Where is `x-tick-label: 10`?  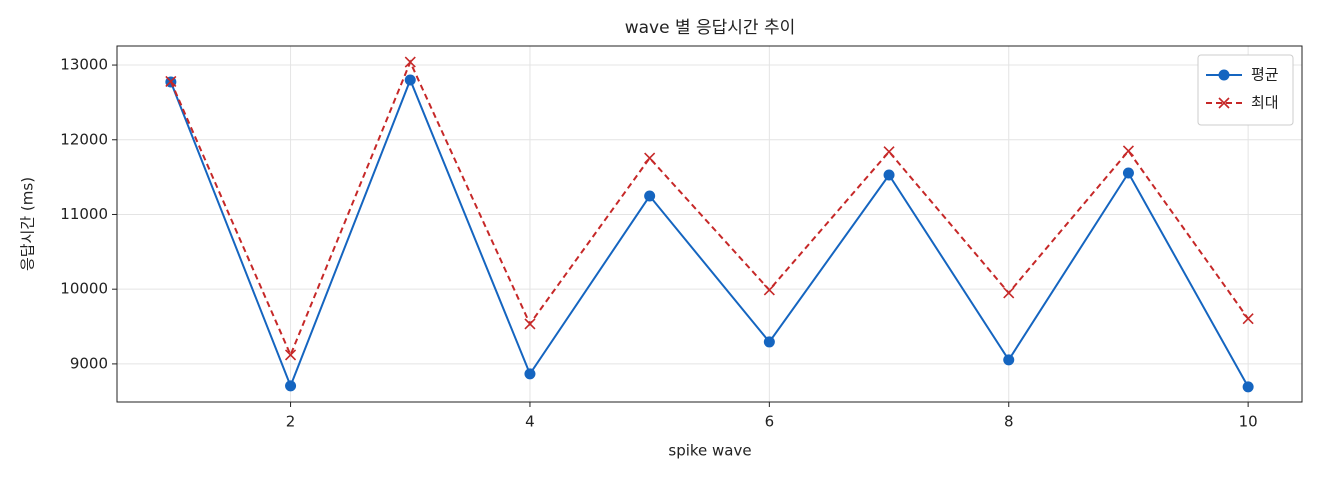 x-tick-label: 10 is located at coordinates (1248, 422).